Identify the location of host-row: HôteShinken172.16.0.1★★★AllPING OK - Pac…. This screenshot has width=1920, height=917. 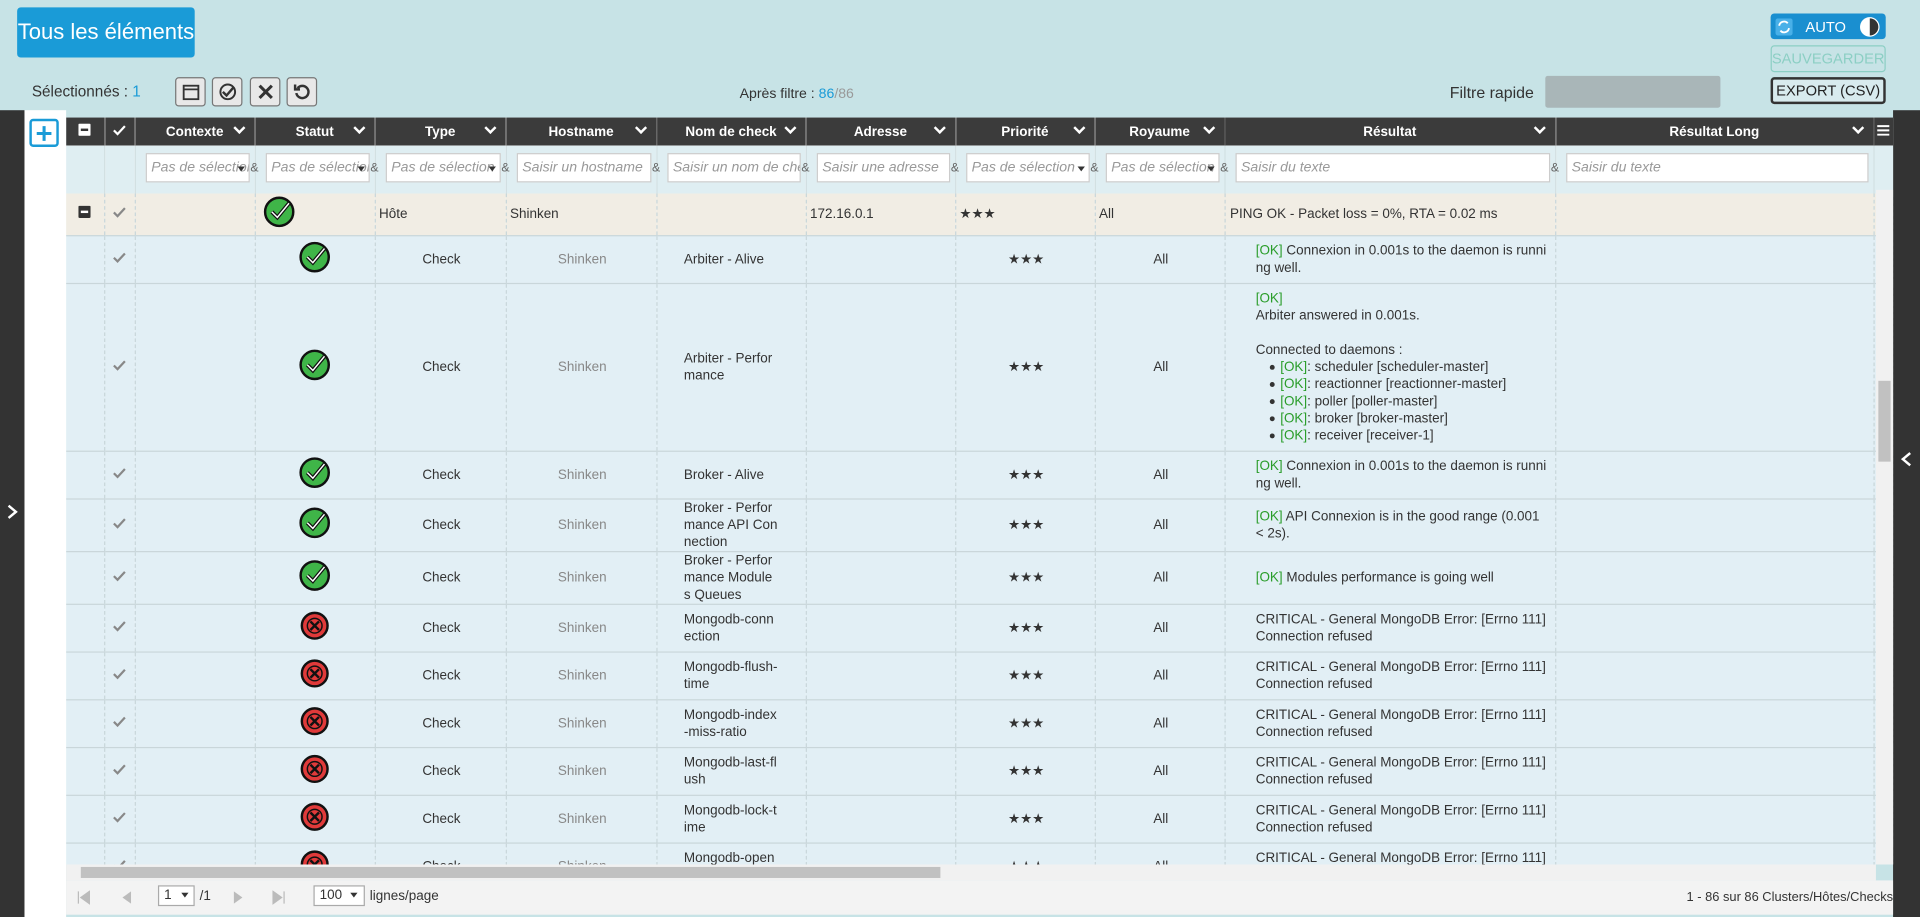
(979, 214).